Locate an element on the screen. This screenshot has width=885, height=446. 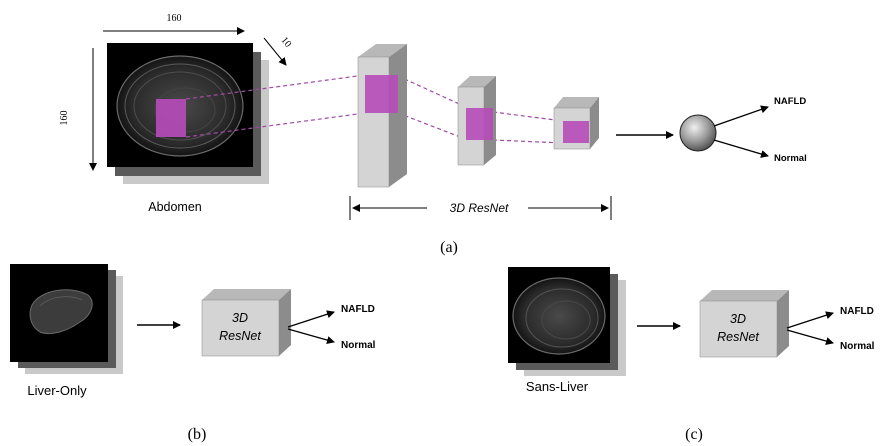
caption-a: (a) is located at coordinates (449, 247).